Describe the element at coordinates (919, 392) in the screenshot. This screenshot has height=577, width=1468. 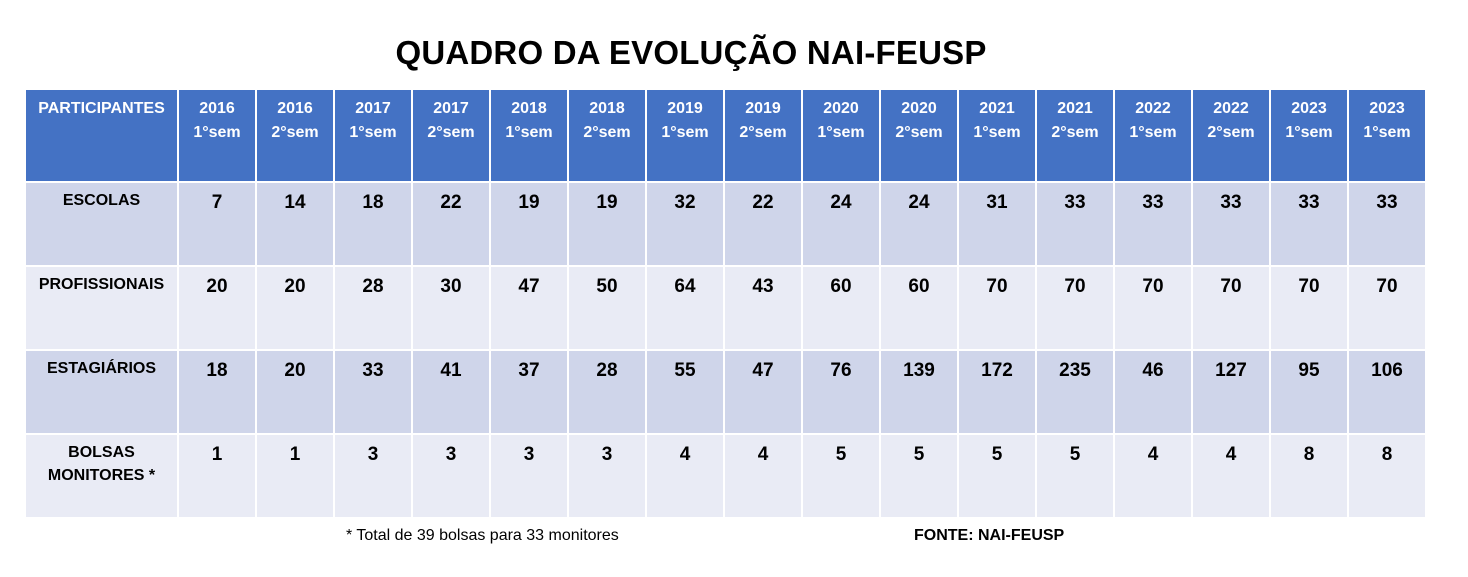
I see `table-cell: 139` at that location.